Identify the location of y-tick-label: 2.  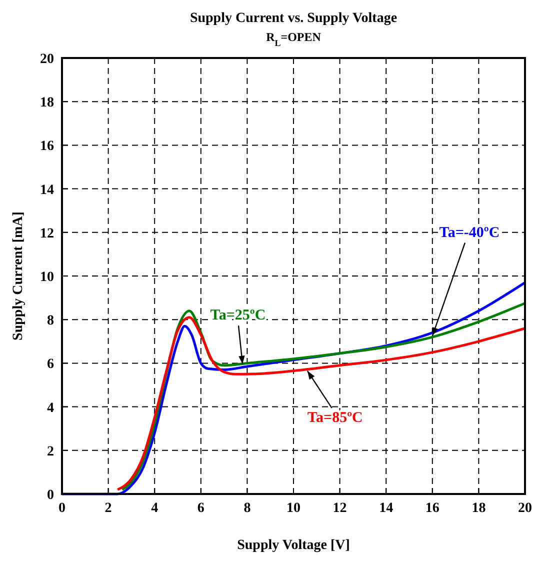
(50, 452).